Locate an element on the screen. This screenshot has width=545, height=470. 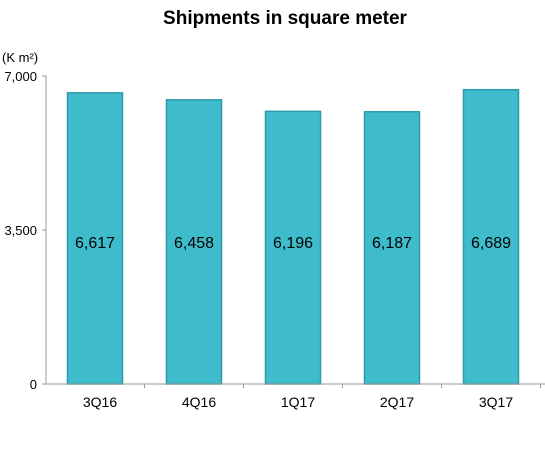
y-tick-label: 3,500 is located at coordinates (20, 230).